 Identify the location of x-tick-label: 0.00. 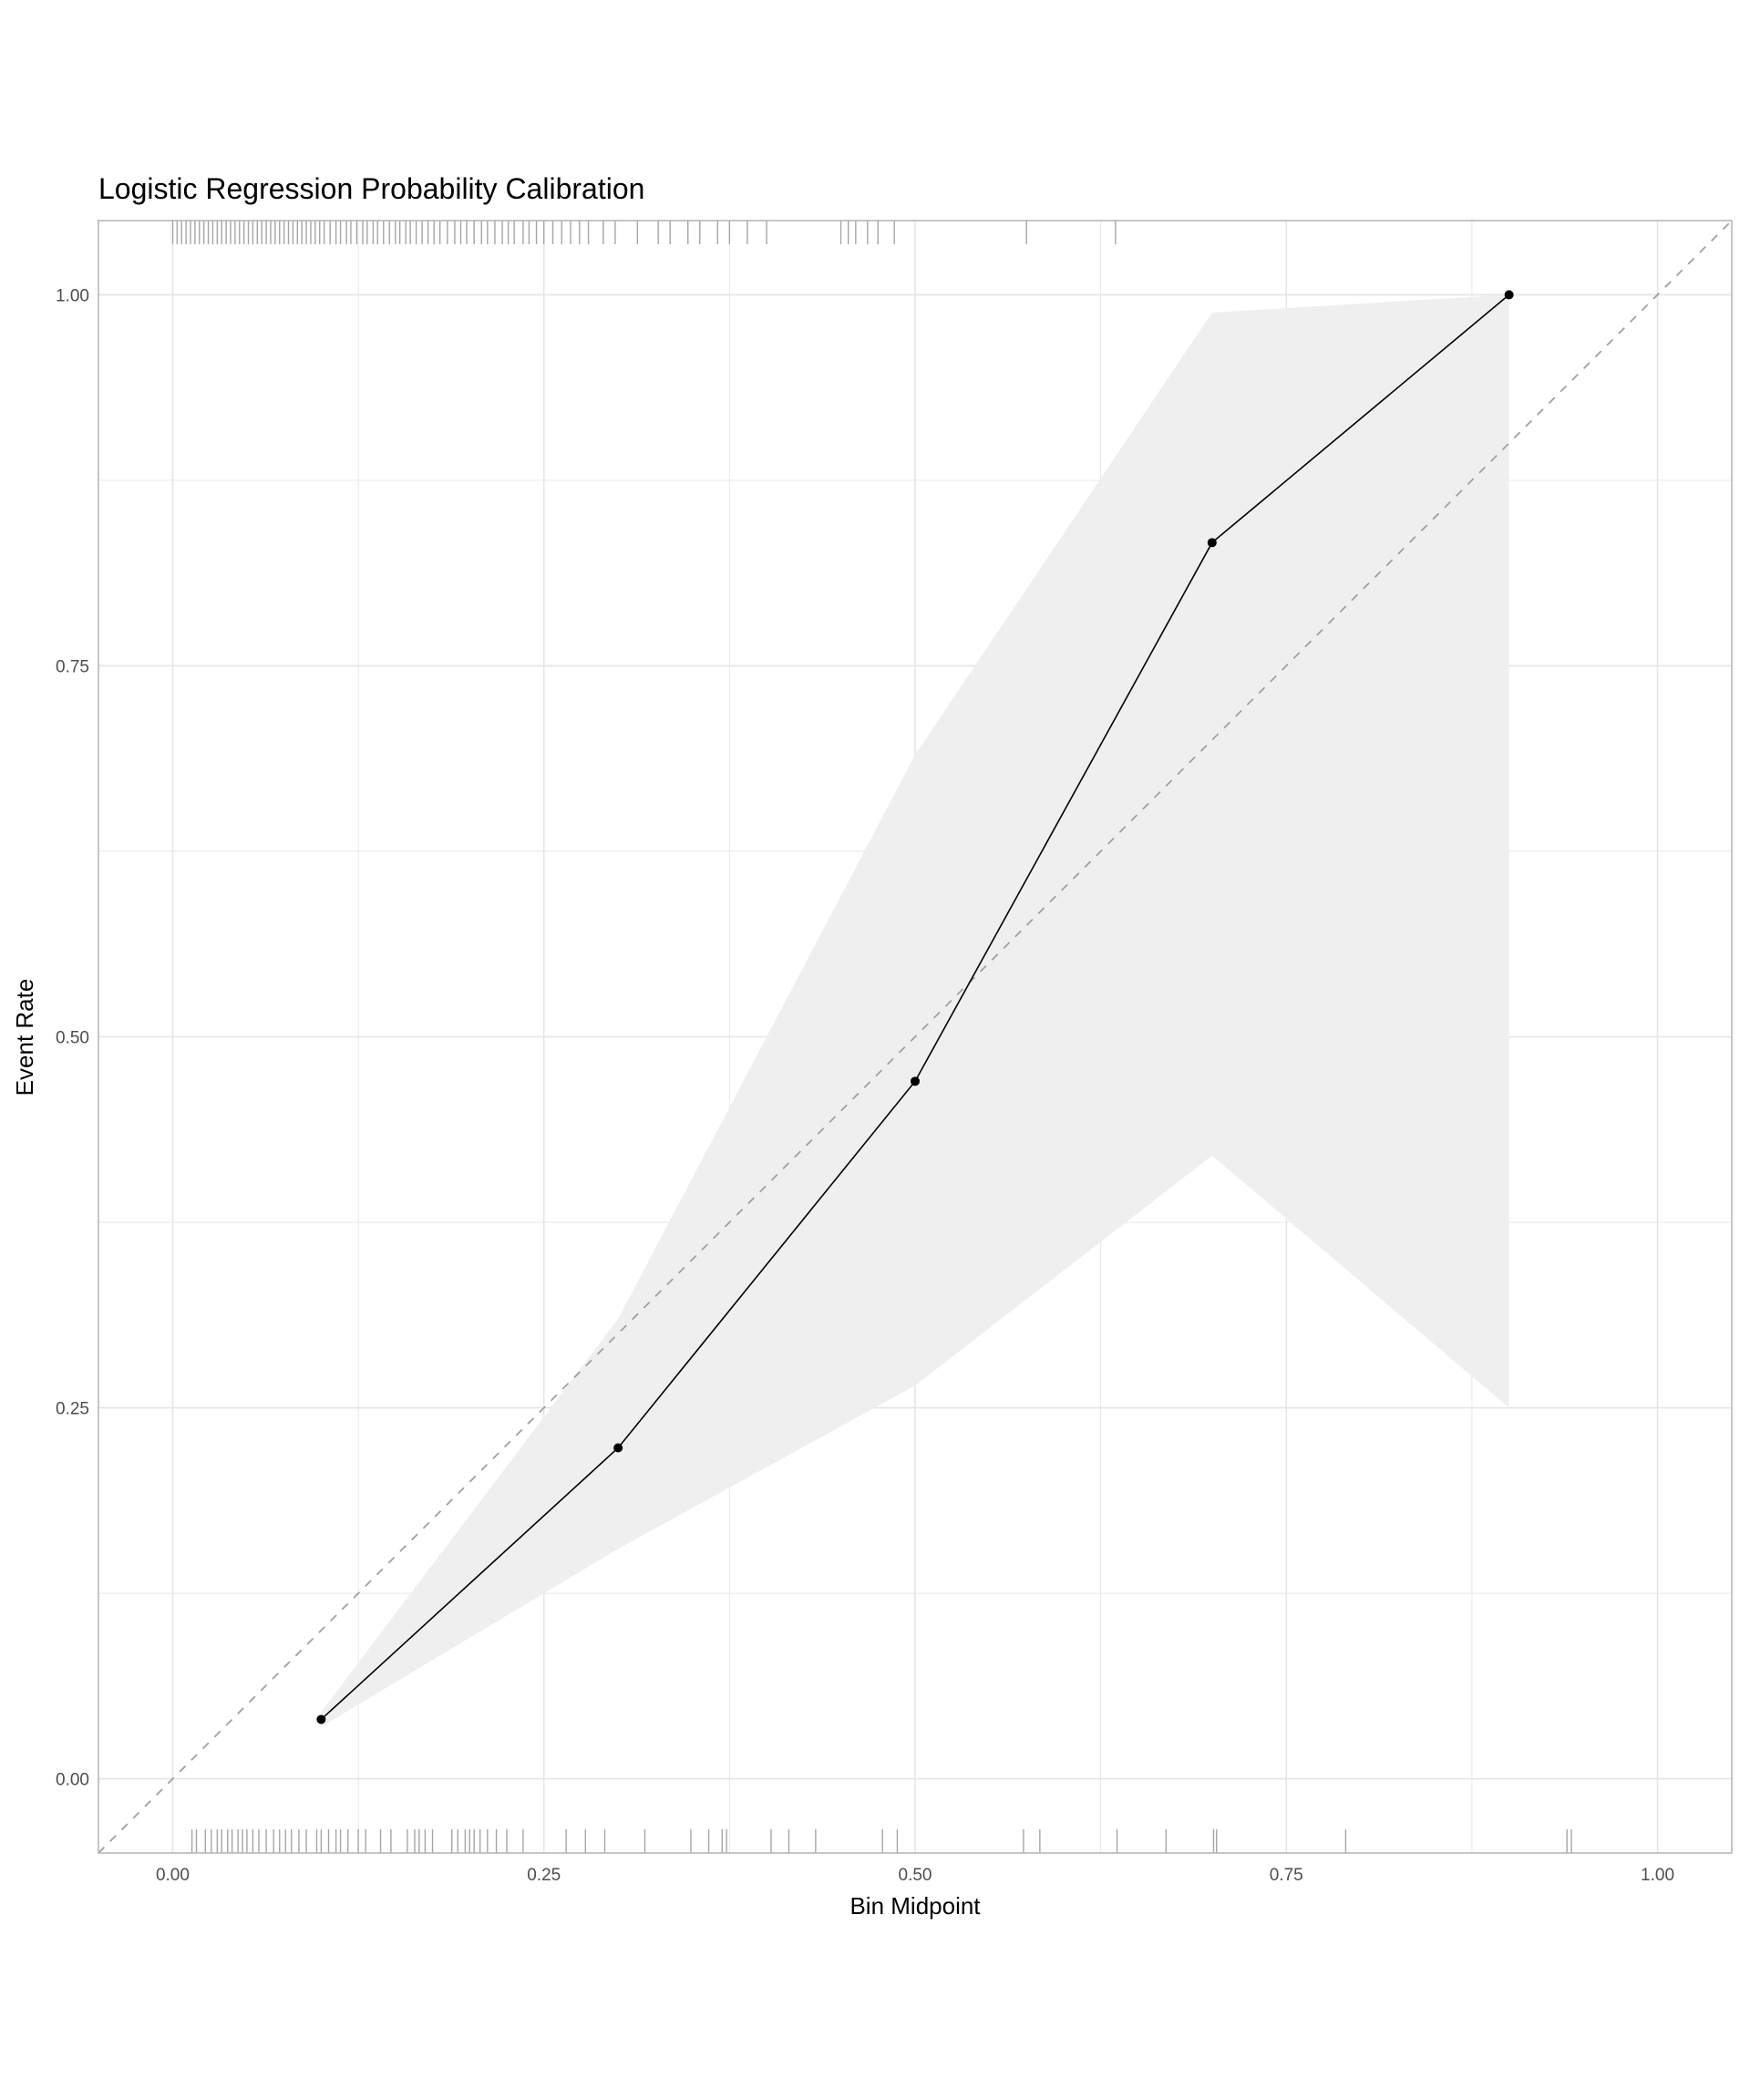
(173, 1876).